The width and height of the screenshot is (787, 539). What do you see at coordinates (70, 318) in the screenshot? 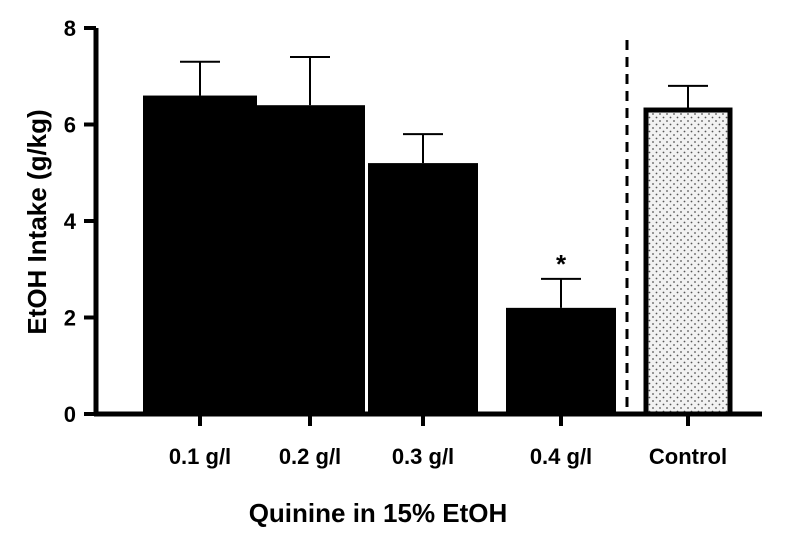
I see `y-tick-label-2: 2` at bounding box center [70, 318].